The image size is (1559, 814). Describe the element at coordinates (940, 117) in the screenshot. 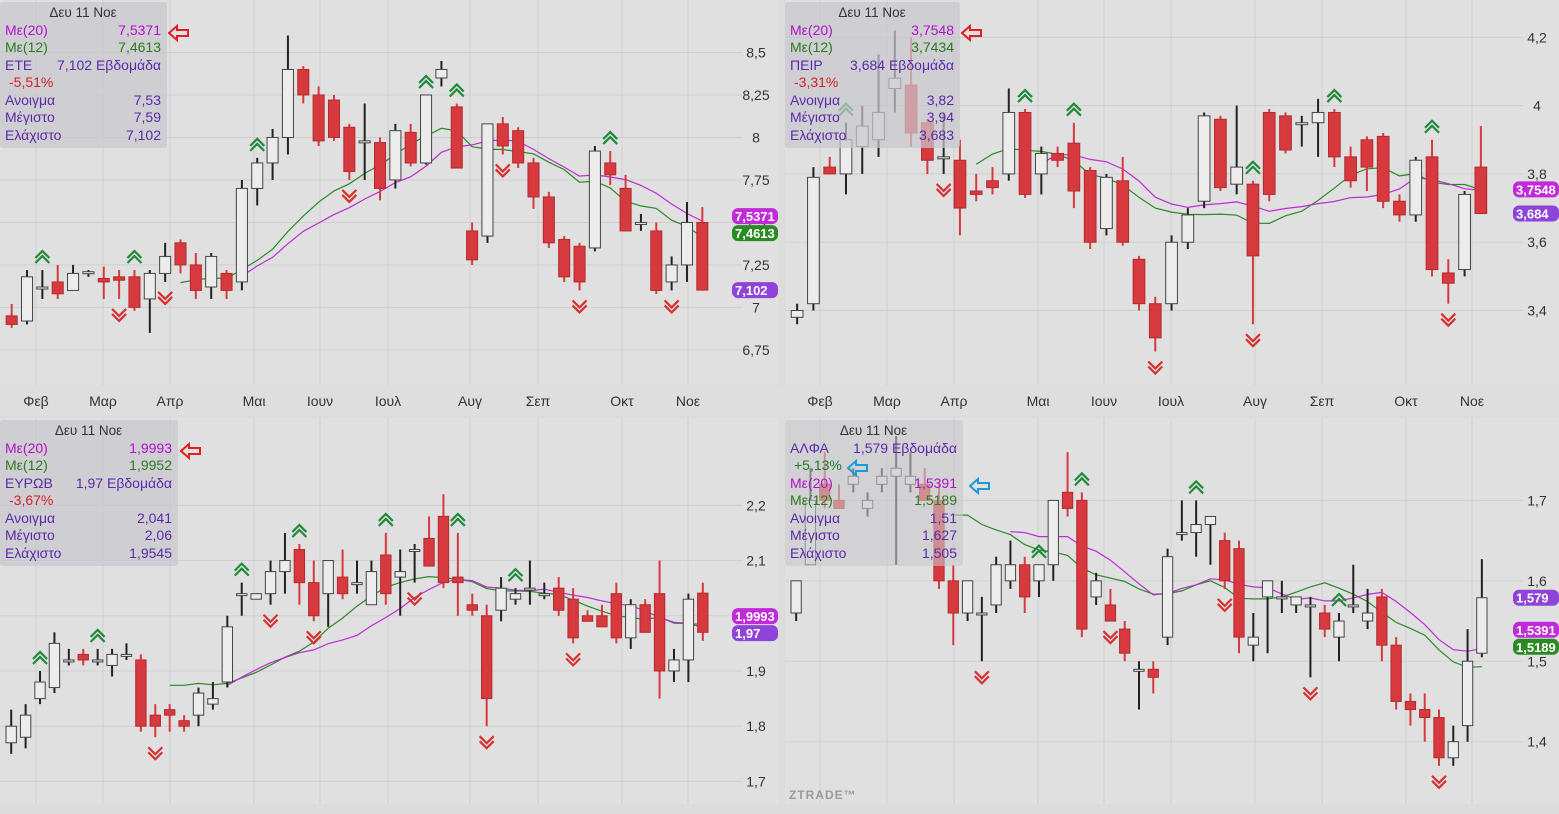

I see `high-value: 3,94` at that location.